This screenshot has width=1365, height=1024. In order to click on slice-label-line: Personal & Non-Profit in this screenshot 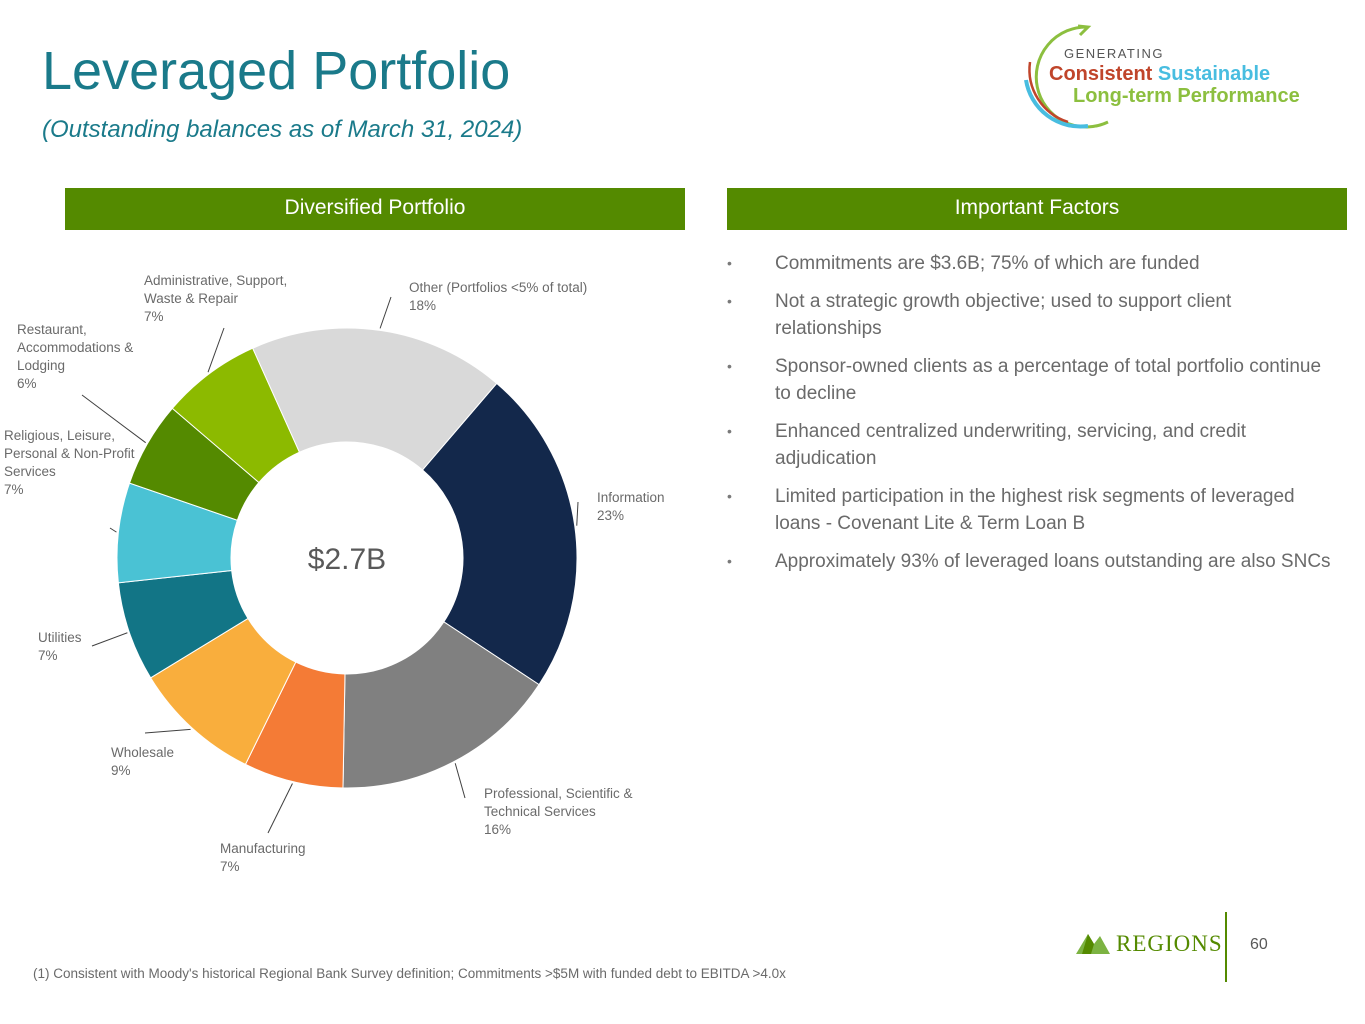, I will do `click(69, 453)`.